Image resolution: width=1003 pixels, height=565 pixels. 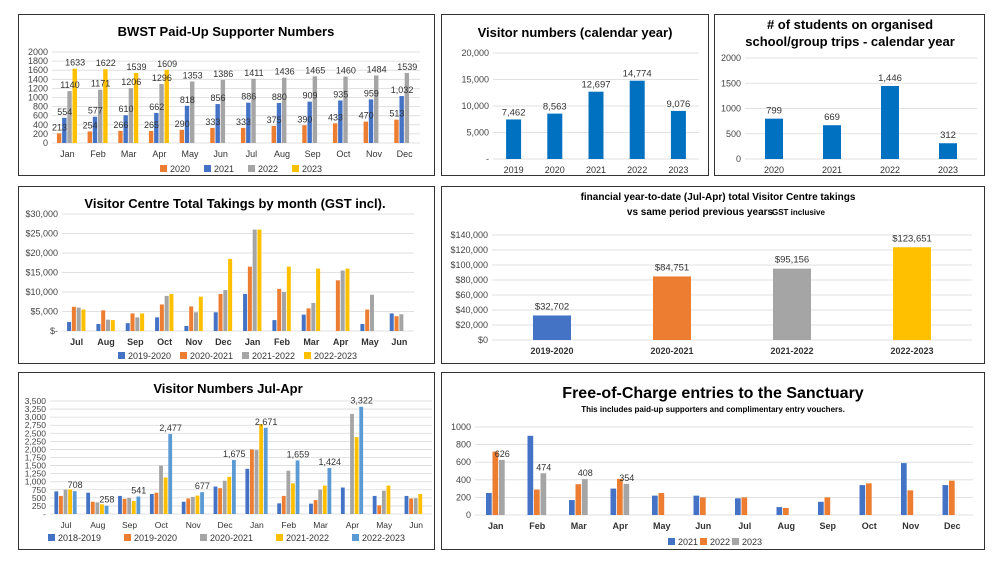 I want to click on takings_month-ytick-label: $5,000, so click(x=44, y=312).